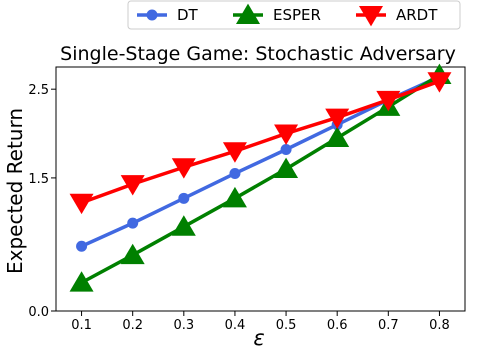  What do you see at coordinates (38, 179) in the screenshot?
I see `y-tick-label: 1.5` at bounding box center [38, 179].